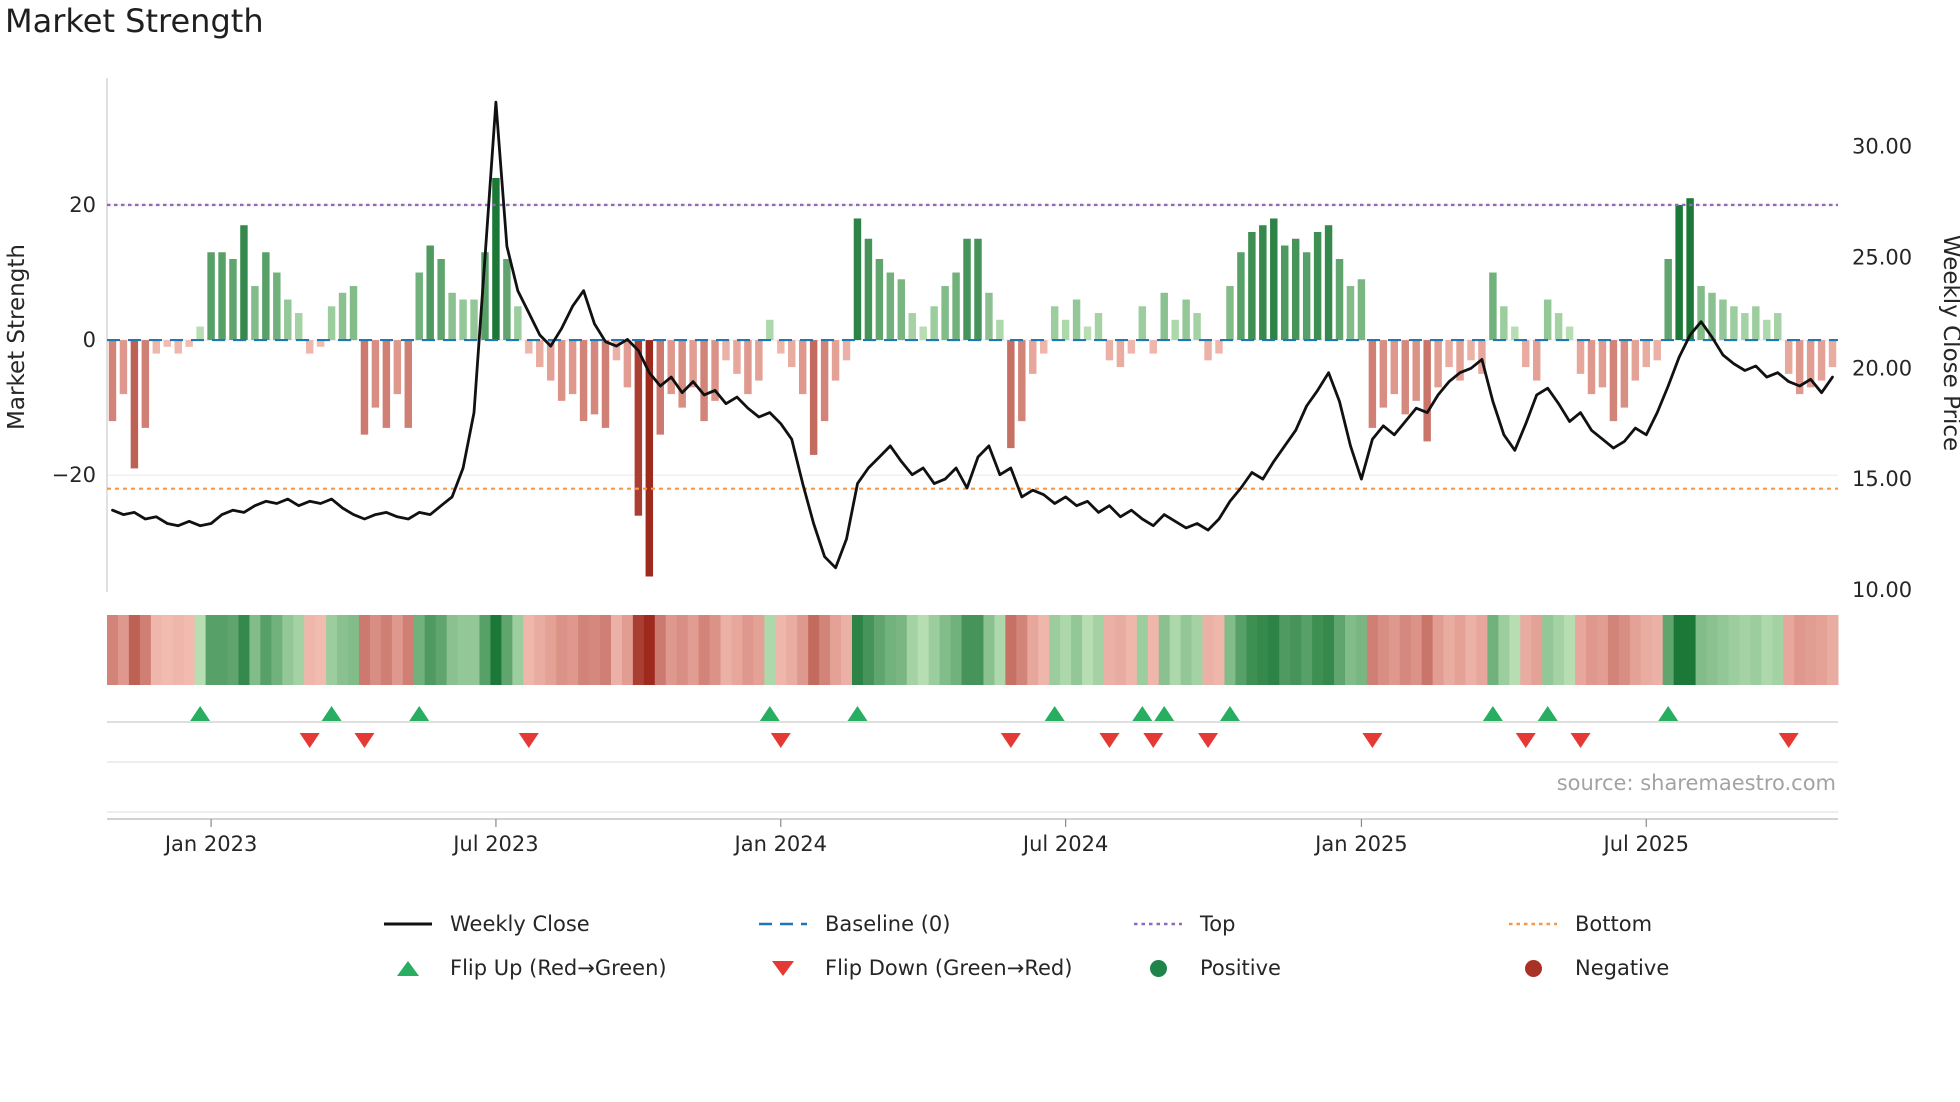  Describe the element at coordinates (1360, 844) in the screenshot. I see `x-tick-label: Jan 2025` at that location.